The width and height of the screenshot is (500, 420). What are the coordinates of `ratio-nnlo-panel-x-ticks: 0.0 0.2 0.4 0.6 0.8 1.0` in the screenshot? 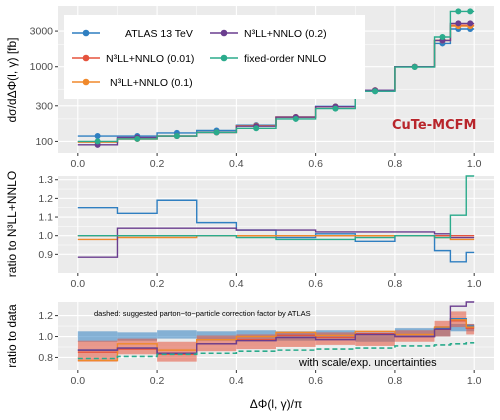 It's located at (276, 281).